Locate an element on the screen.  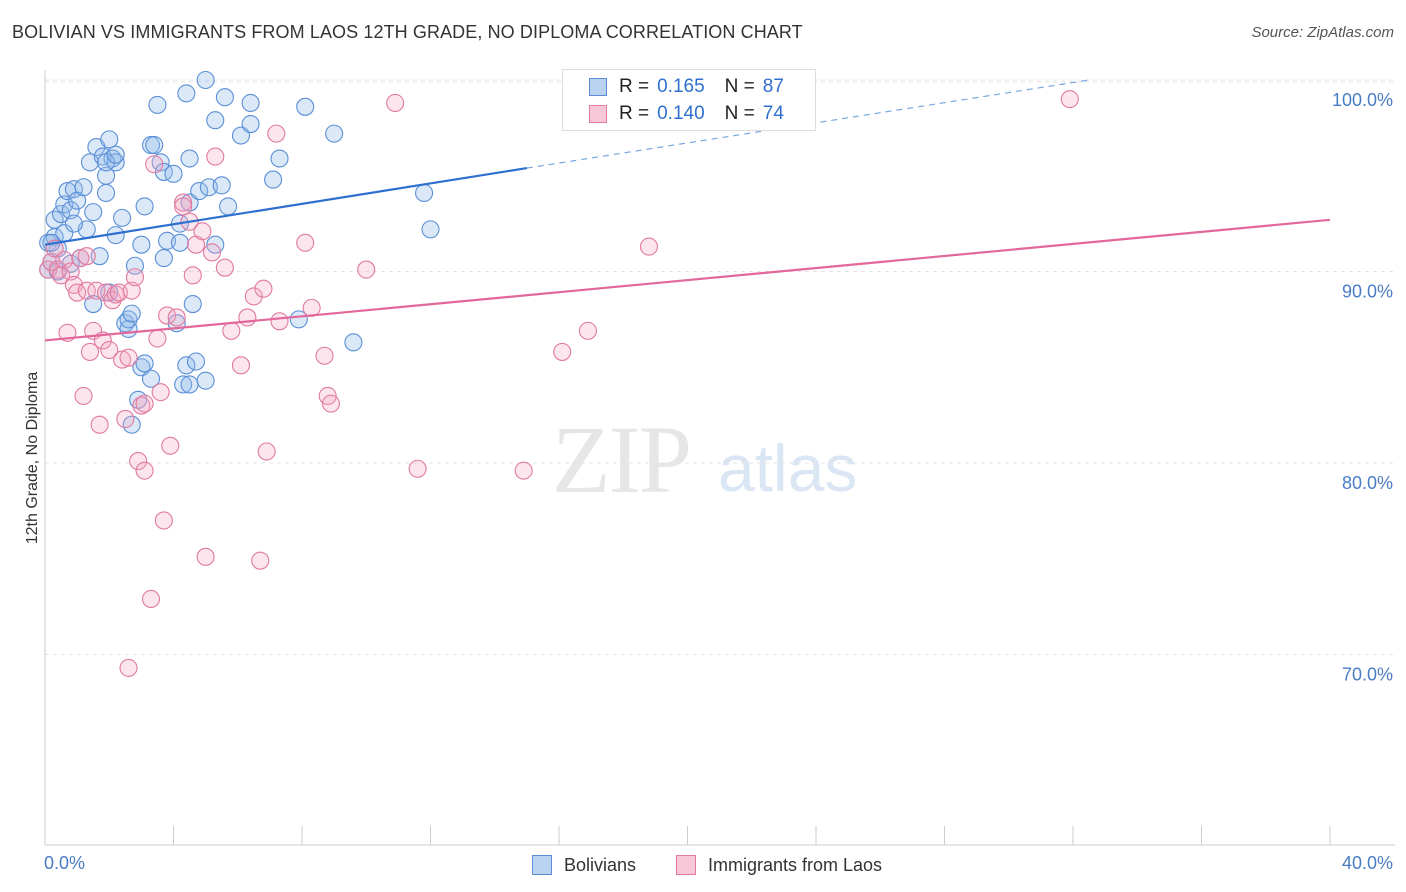
legend-label-laos: Immigrants from Laos is located at coordinates (795, 864).